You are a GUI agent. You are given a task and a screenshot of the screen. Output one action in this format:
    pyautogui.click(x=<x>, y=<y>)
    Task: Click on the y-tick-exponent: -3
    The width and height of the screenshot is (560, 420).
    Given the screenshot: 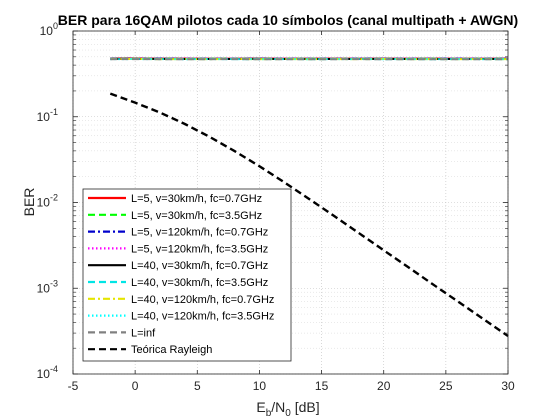 What is the action you would take?
    pyautogui.click(x=54, y=283)
    